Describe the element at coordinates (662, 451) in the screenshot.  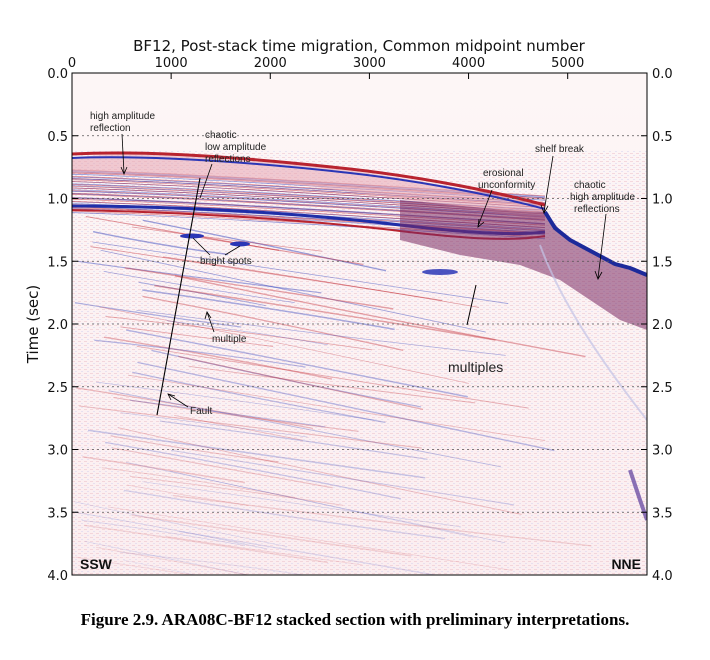
I see `y-tick-label-right: 3.0` at that location.